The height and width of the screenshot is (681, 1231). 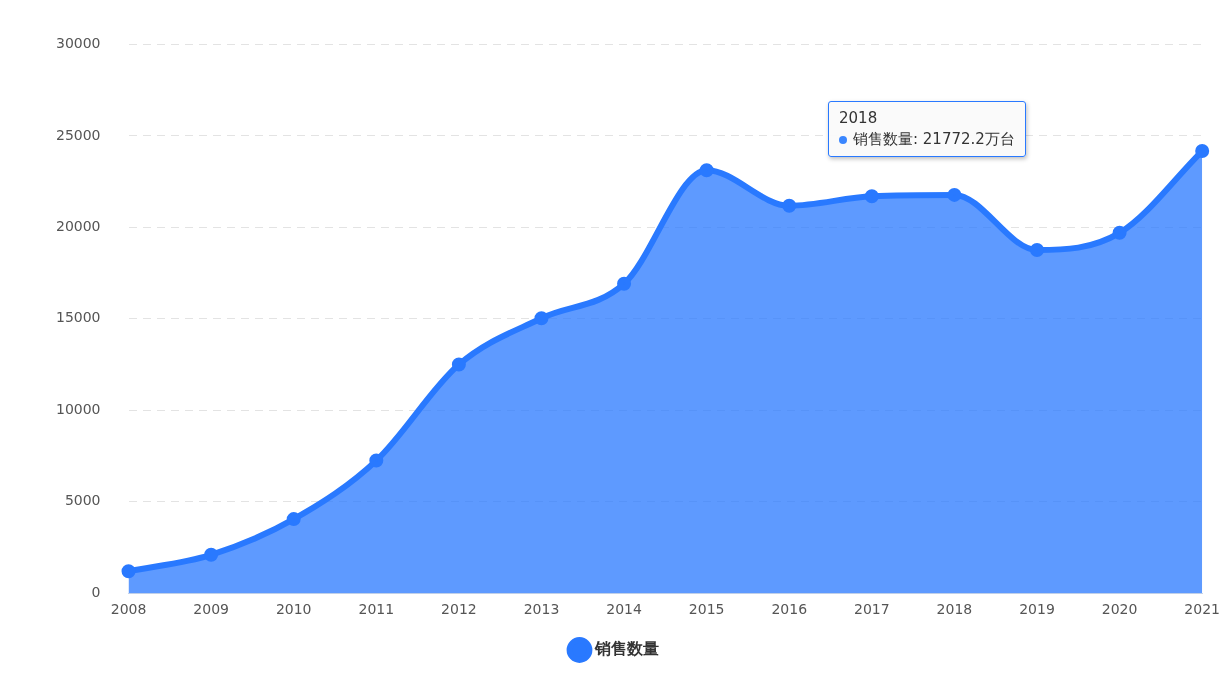 What do you see at coordinates (376, 609) in the screenshot?
I see `x-tick-label: 2011` at bounding box center [376, 609].